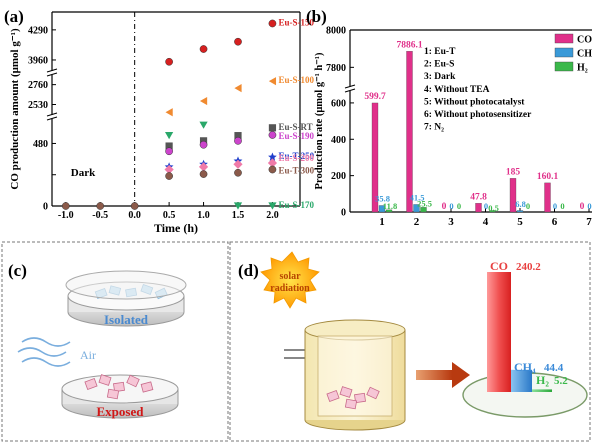  Describe the element at coordinates (343, 213) in the screenshot. I see `y-tick-label: 0` at that location.